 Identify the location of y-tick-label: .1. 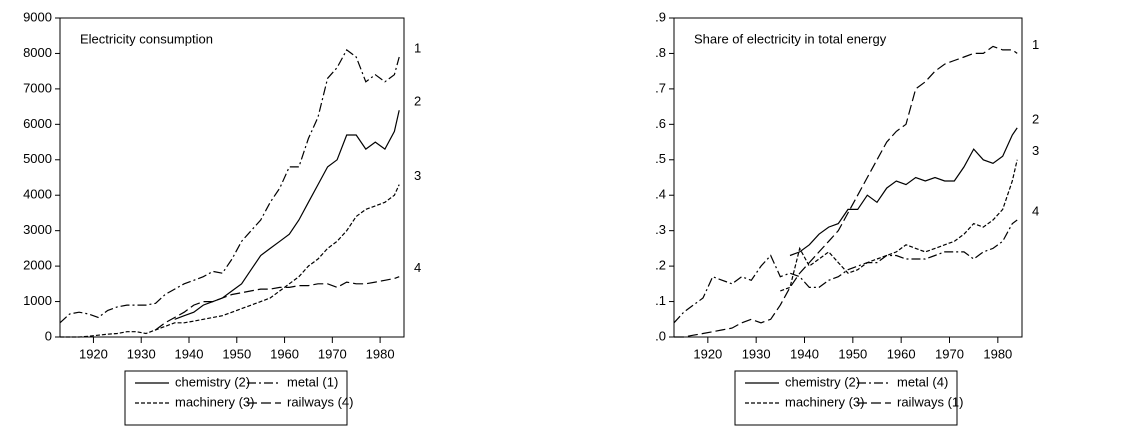
(660, 300).